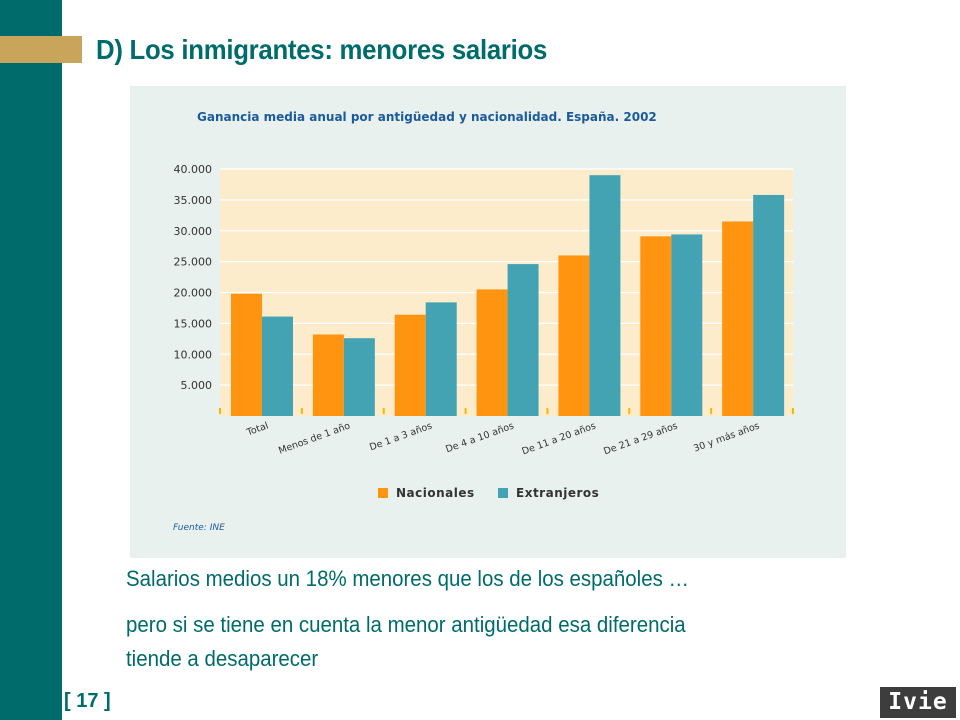  I want to click on y-tick-label: 20.000, so click(193, 293).